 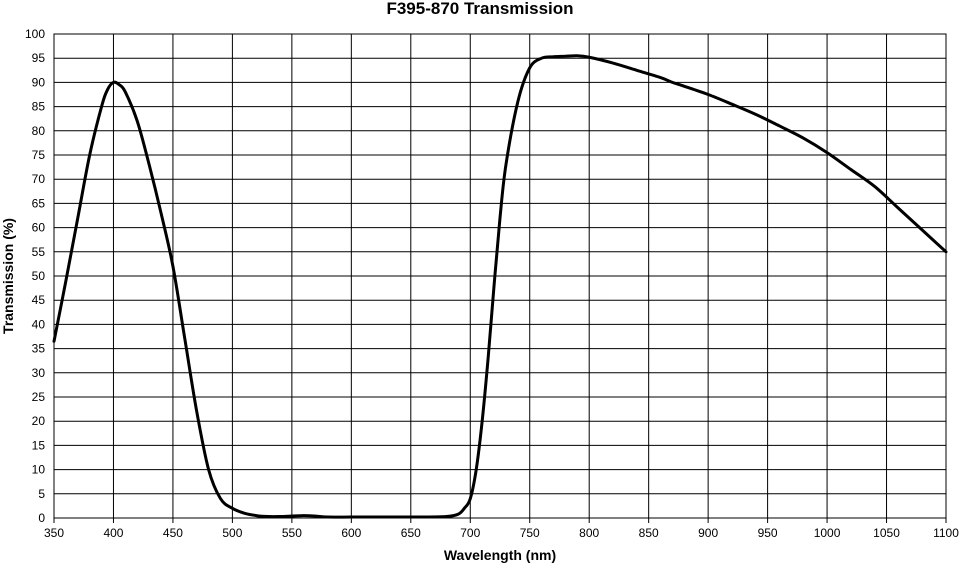 I want to click on x-axis-title: Wavelength (nm), so click(x=500, y=555).